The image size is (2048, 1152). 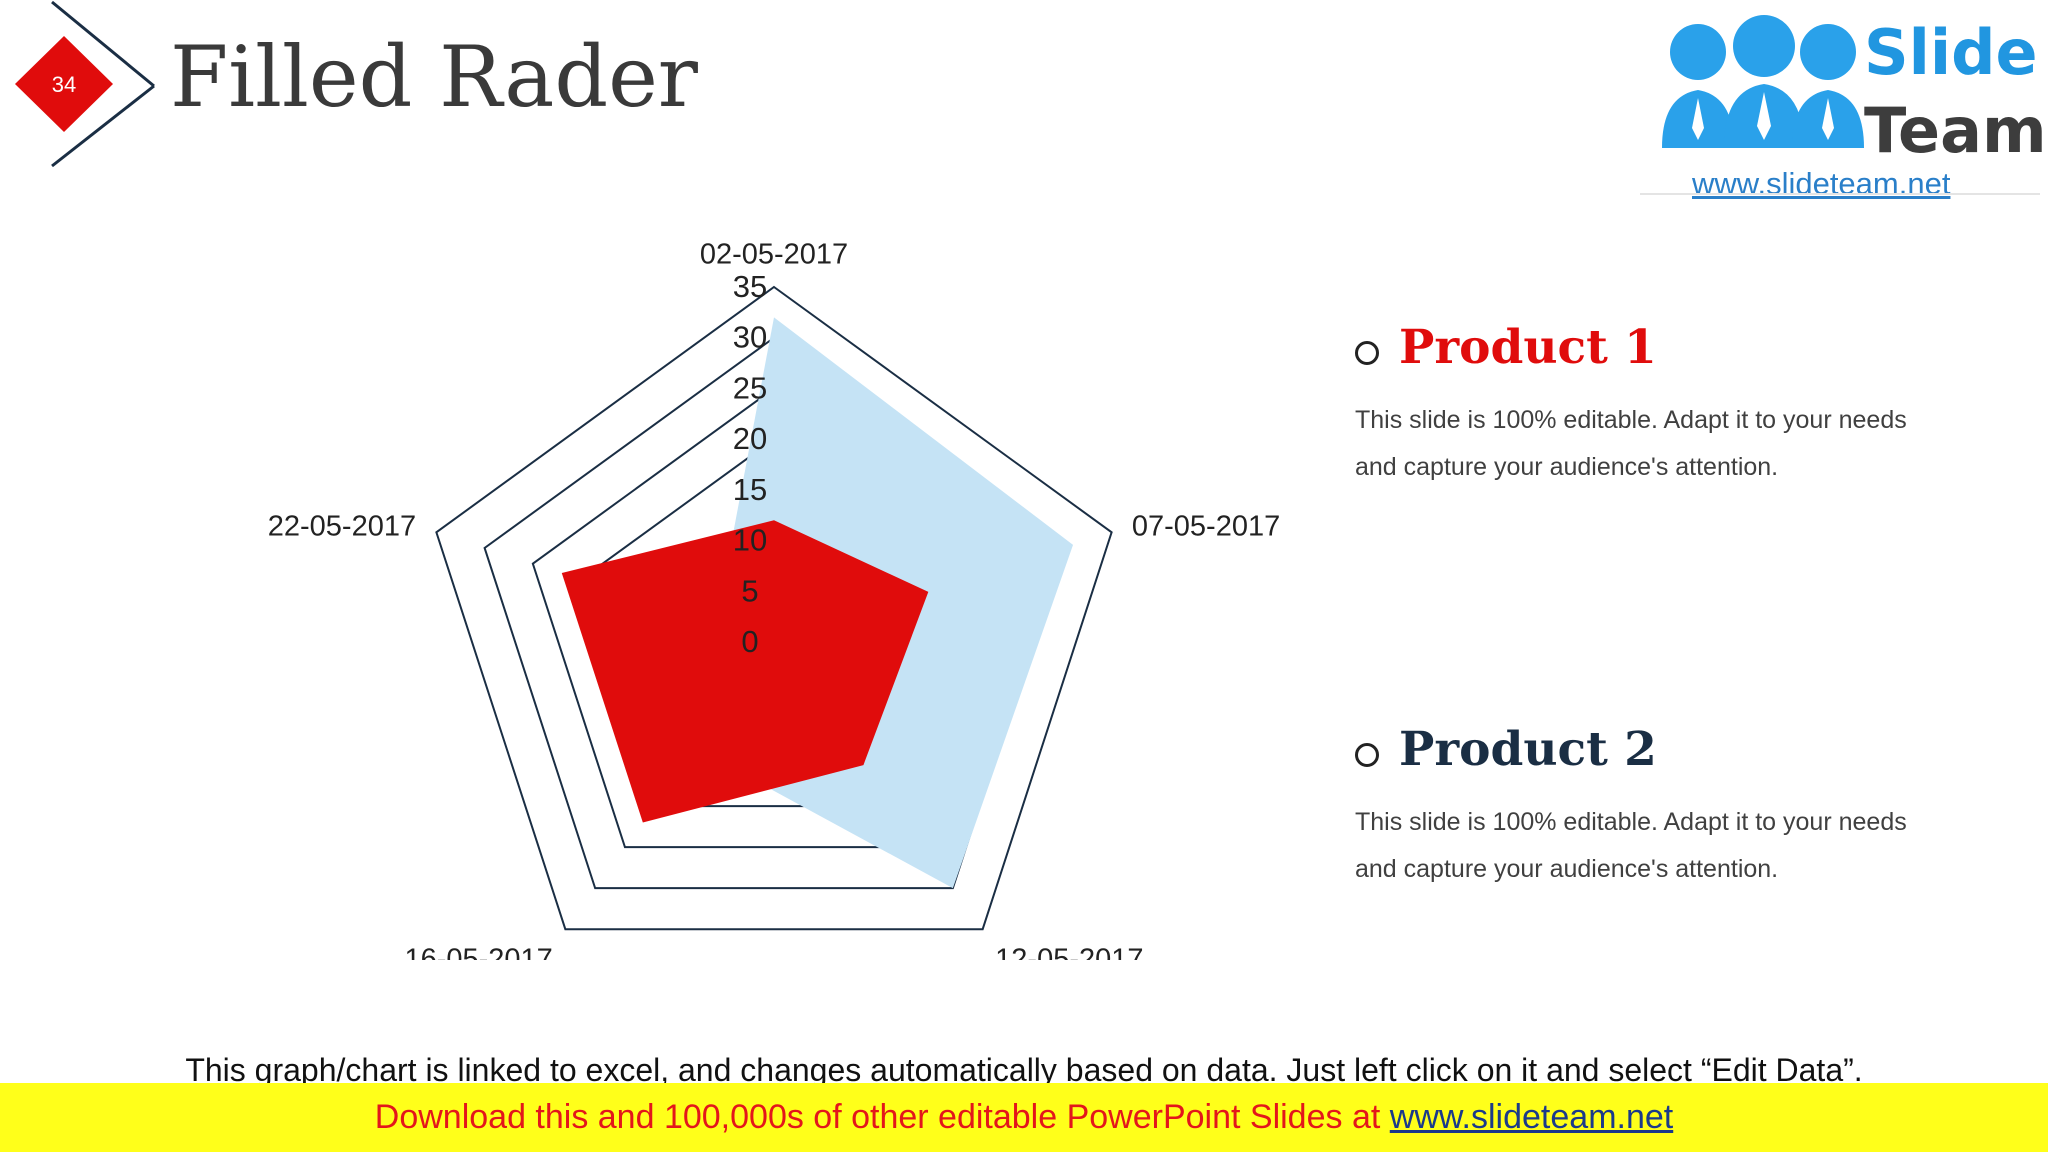 I want to click on legend-title-product-2: Product 2, so click(x=1528, y=749).